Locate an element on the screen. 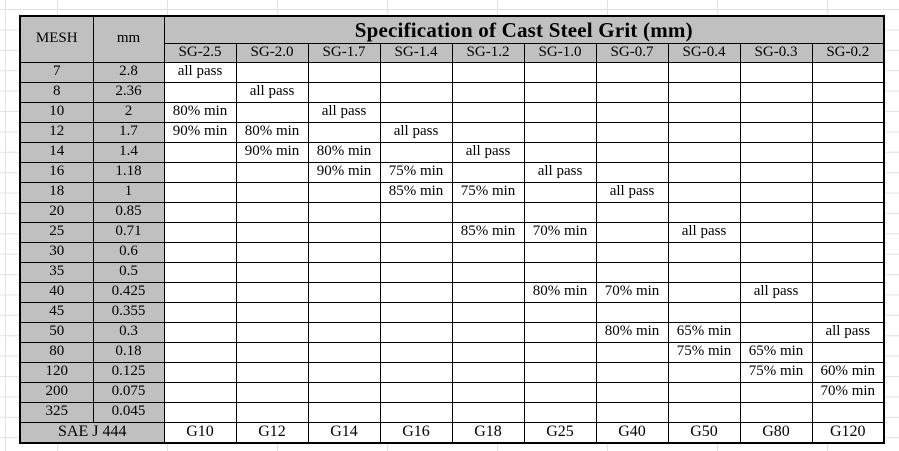  mesh-value-cell: 10 is located at coordinates (56, 112).